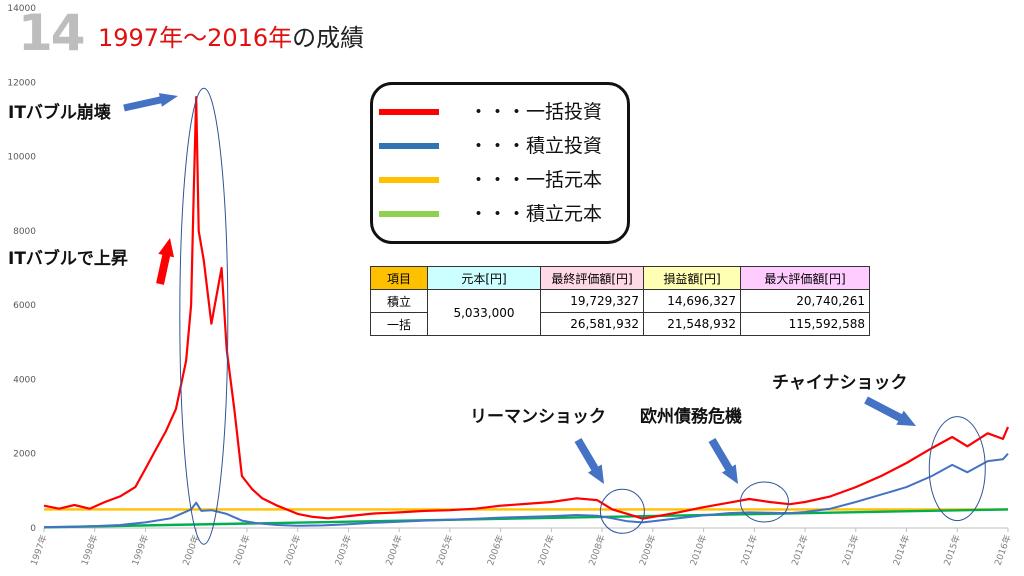 The image size is (1024, 576). Describe the element at coordinates (597, 550) in the screenshot. I see `x-tick-label: 2008年` at that location.